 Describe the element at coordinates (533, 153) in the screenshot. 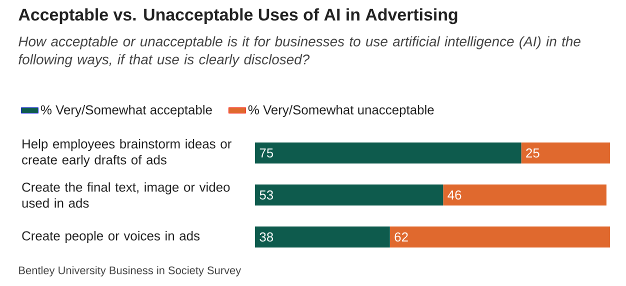

I see `data-label: 25` at that location.